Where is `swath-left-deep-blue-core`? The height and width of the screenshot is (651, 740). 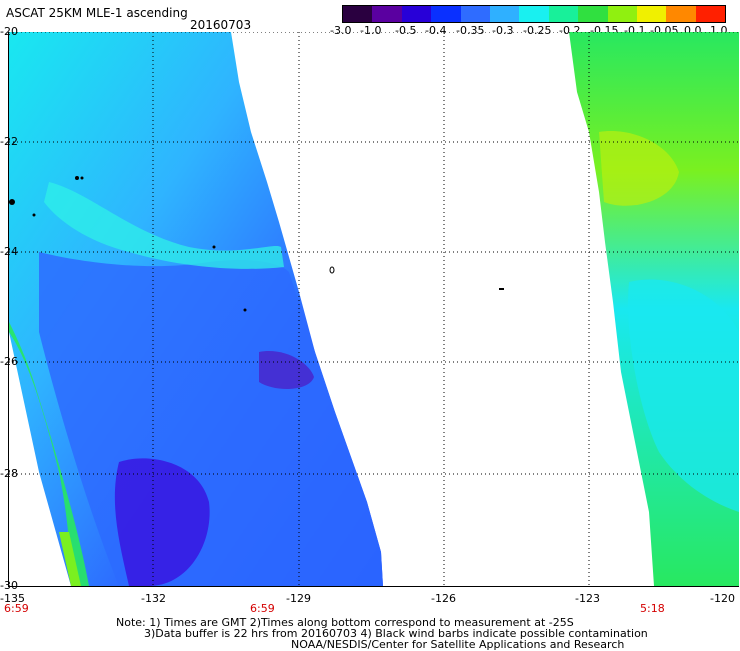
swath-left-deep-blue-core is located at coordinates (162, 522).